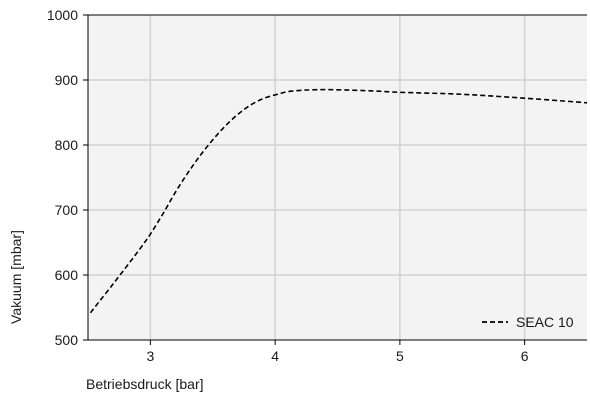 This screenshot has height=399, width=590. I want to click on y-tick-label-900: 900, so click(67, 80).